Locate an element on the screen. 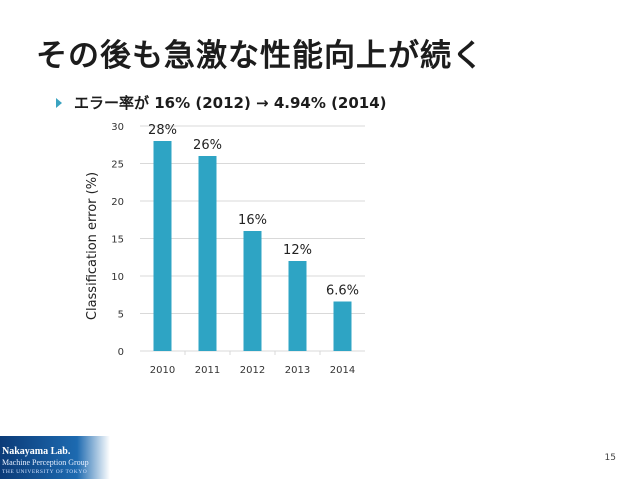 The width and height of the screenshot is (638, 479). data-label-2012: 16% is located at coordinates (252, 220).